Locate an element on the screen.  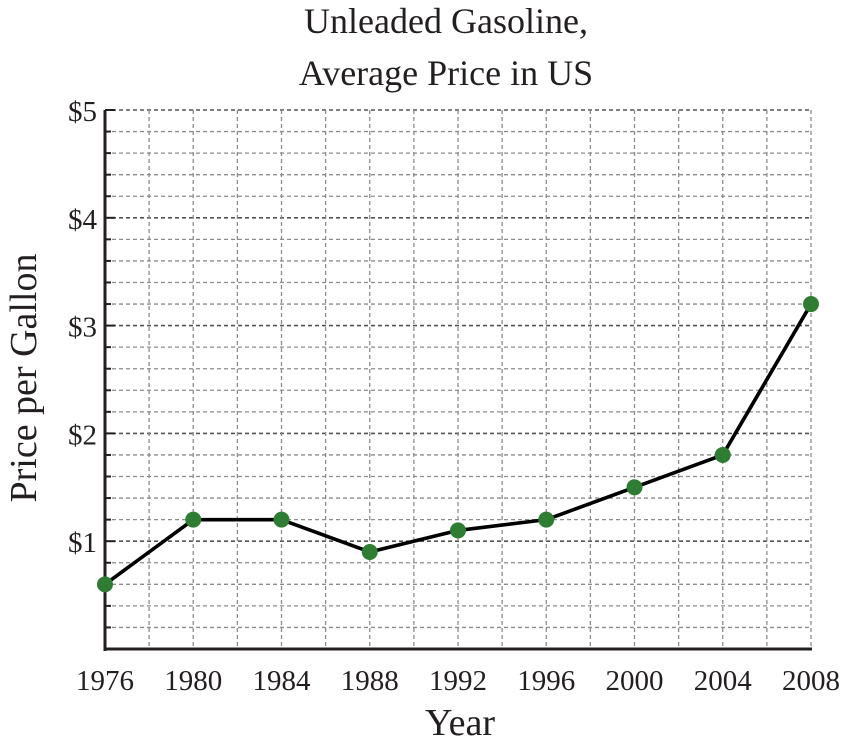
x-tick-label: 2008 is located at coordinates (811, 681).